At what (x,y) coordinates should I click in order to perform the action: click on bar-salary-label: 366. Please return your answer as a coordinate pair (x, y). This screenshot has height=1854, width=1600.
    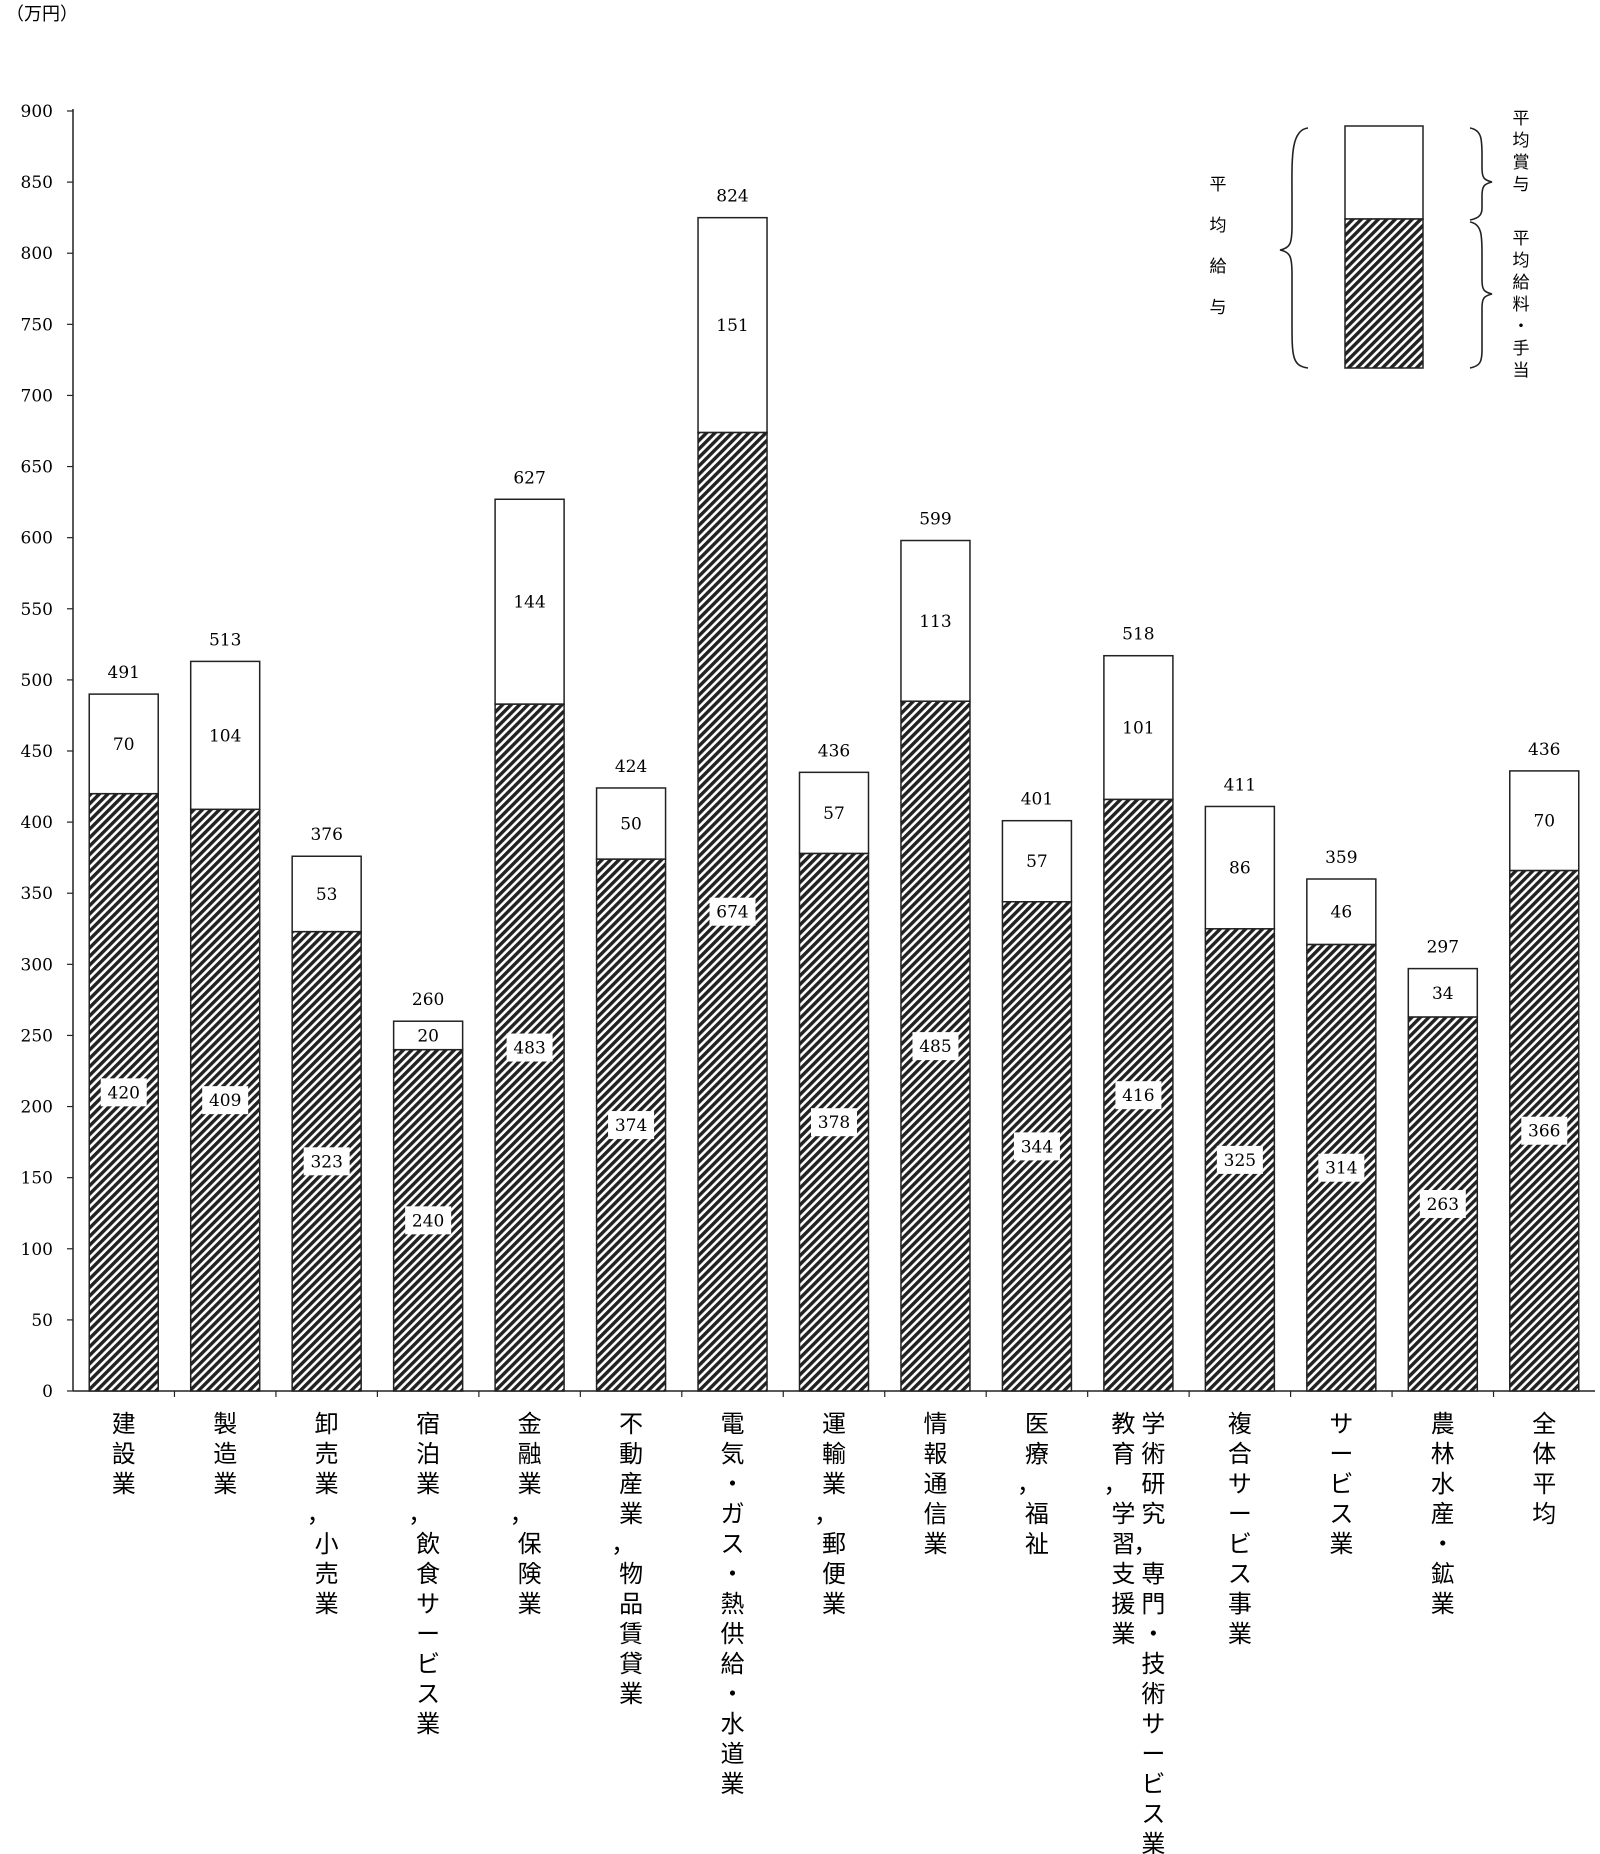
    Looking at the image, I should click on (1544, 1132).